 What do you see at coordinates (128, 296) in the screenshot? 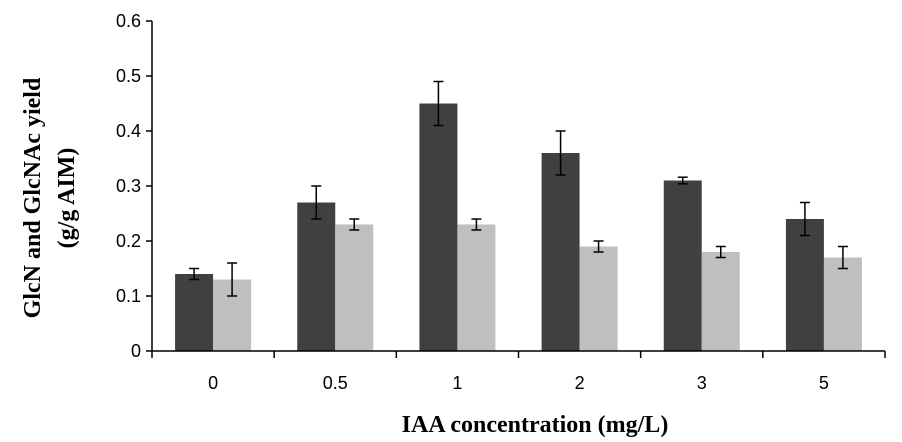
I see `y-tick-label: 0.1` at bounding box center [128, 296].